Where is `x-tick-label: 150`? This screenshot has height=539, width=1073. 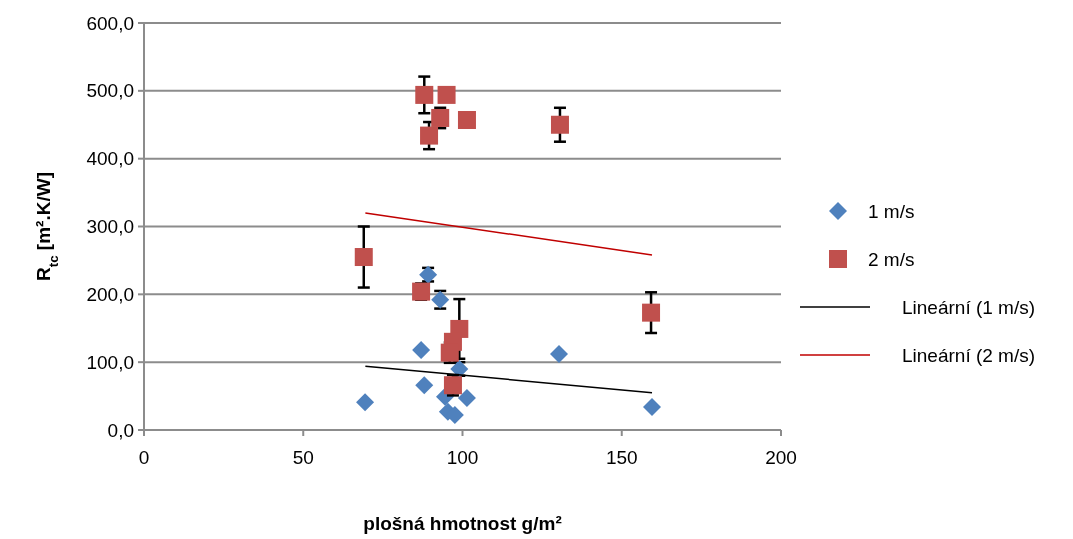 x-tick-label: 150 is located at coordinates (621, 457).